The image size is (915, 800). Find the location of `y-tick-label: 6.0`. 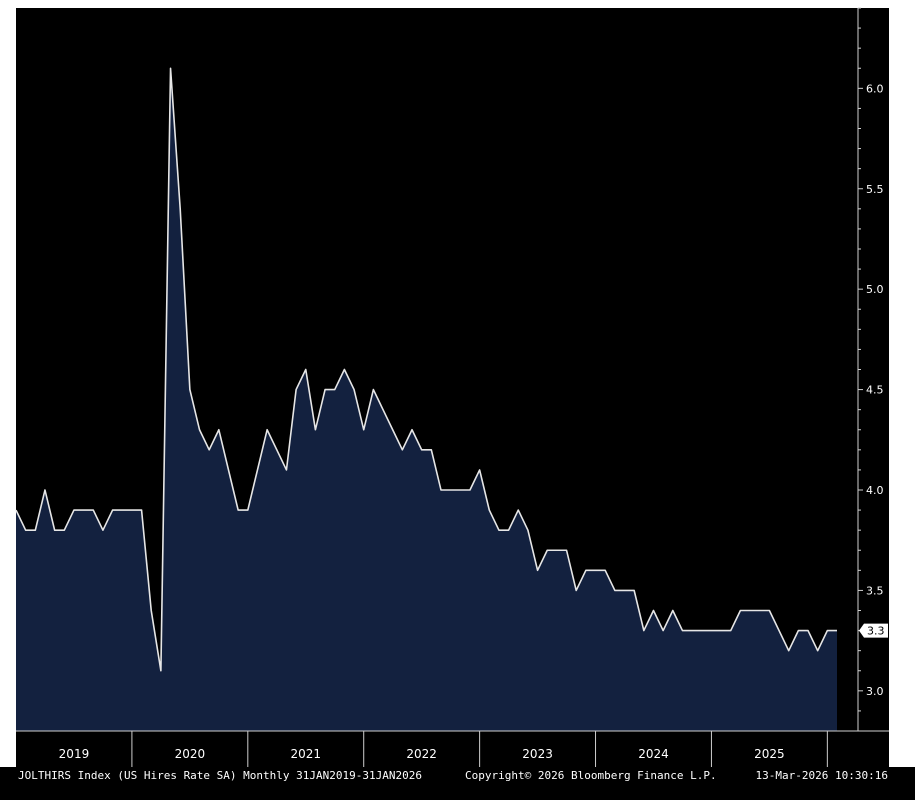

y-tick-label: 6.0 is located at coordinates (875, 88).